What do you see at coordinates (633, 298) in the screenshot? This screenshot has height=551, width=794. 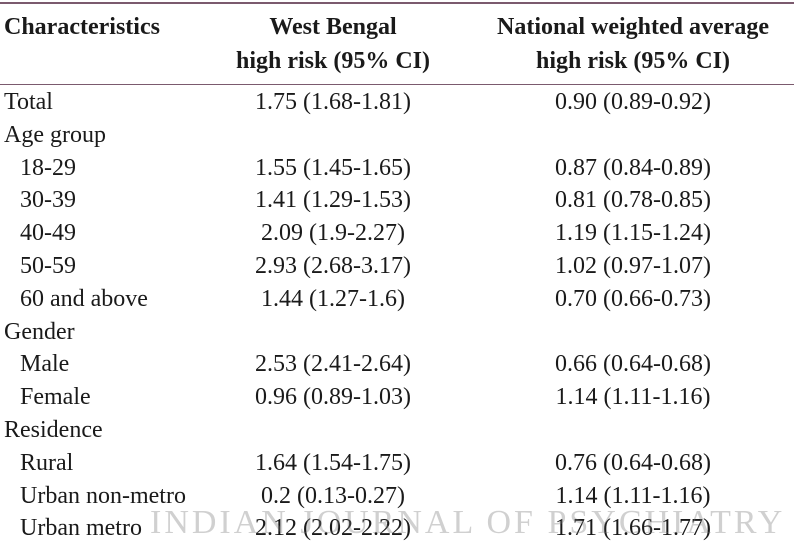 I see `national-value: 0.70 (0.66-0.73)` at bounding box center [633, 298].